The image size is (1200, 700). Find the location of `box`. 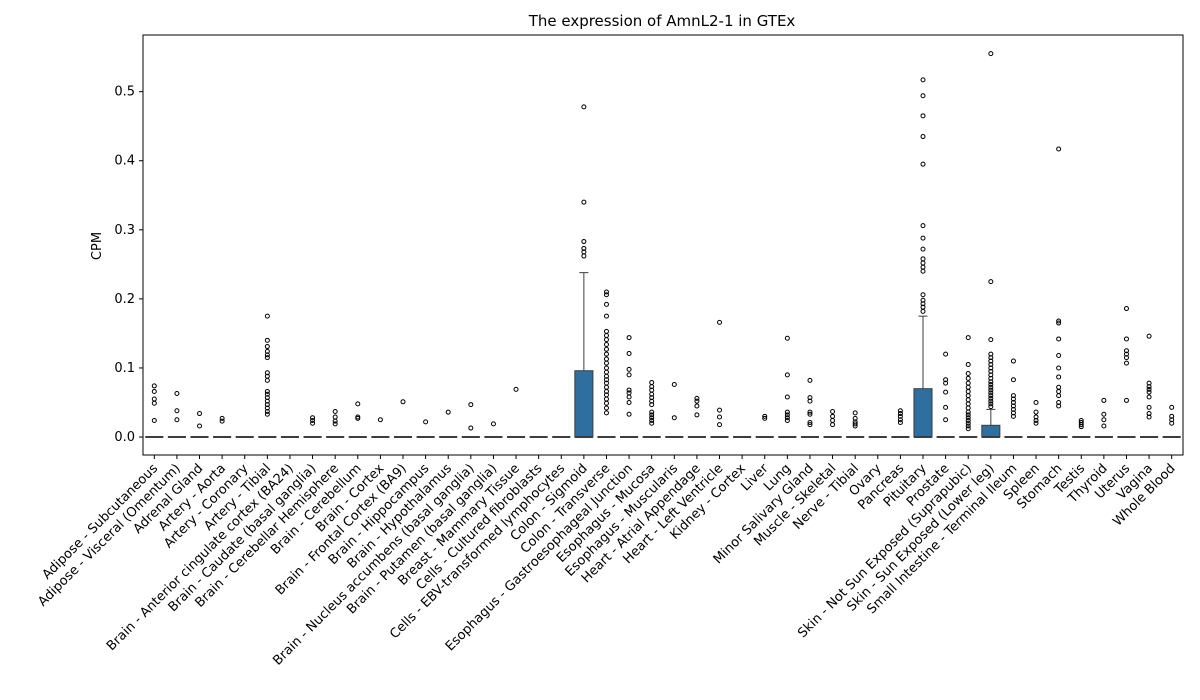

box is located at coordinates (991, 431).